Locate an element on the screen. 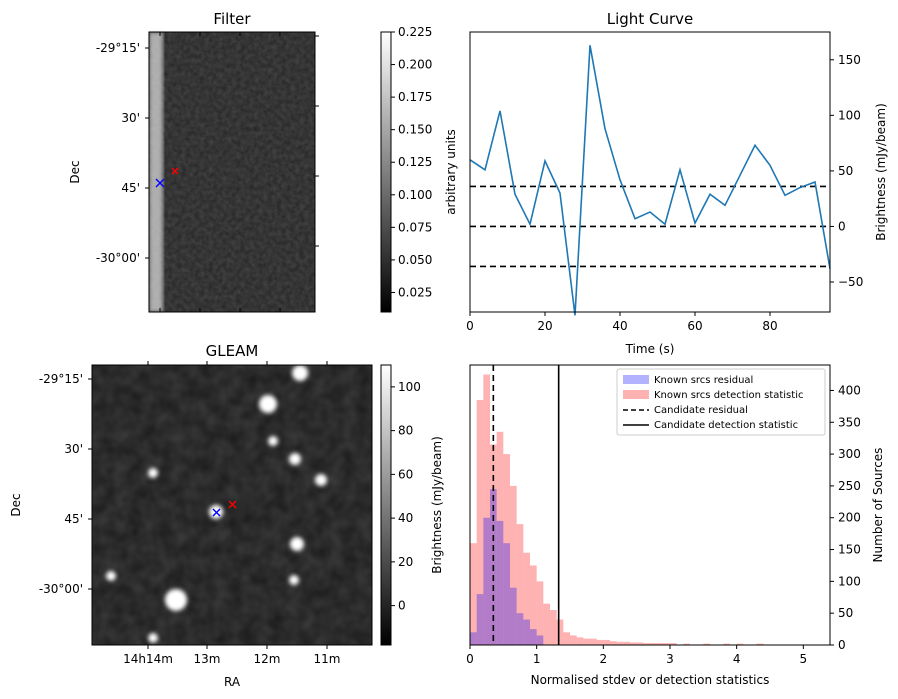  gleam-x-tick-label: 13m is located at coordinates (207, 659).